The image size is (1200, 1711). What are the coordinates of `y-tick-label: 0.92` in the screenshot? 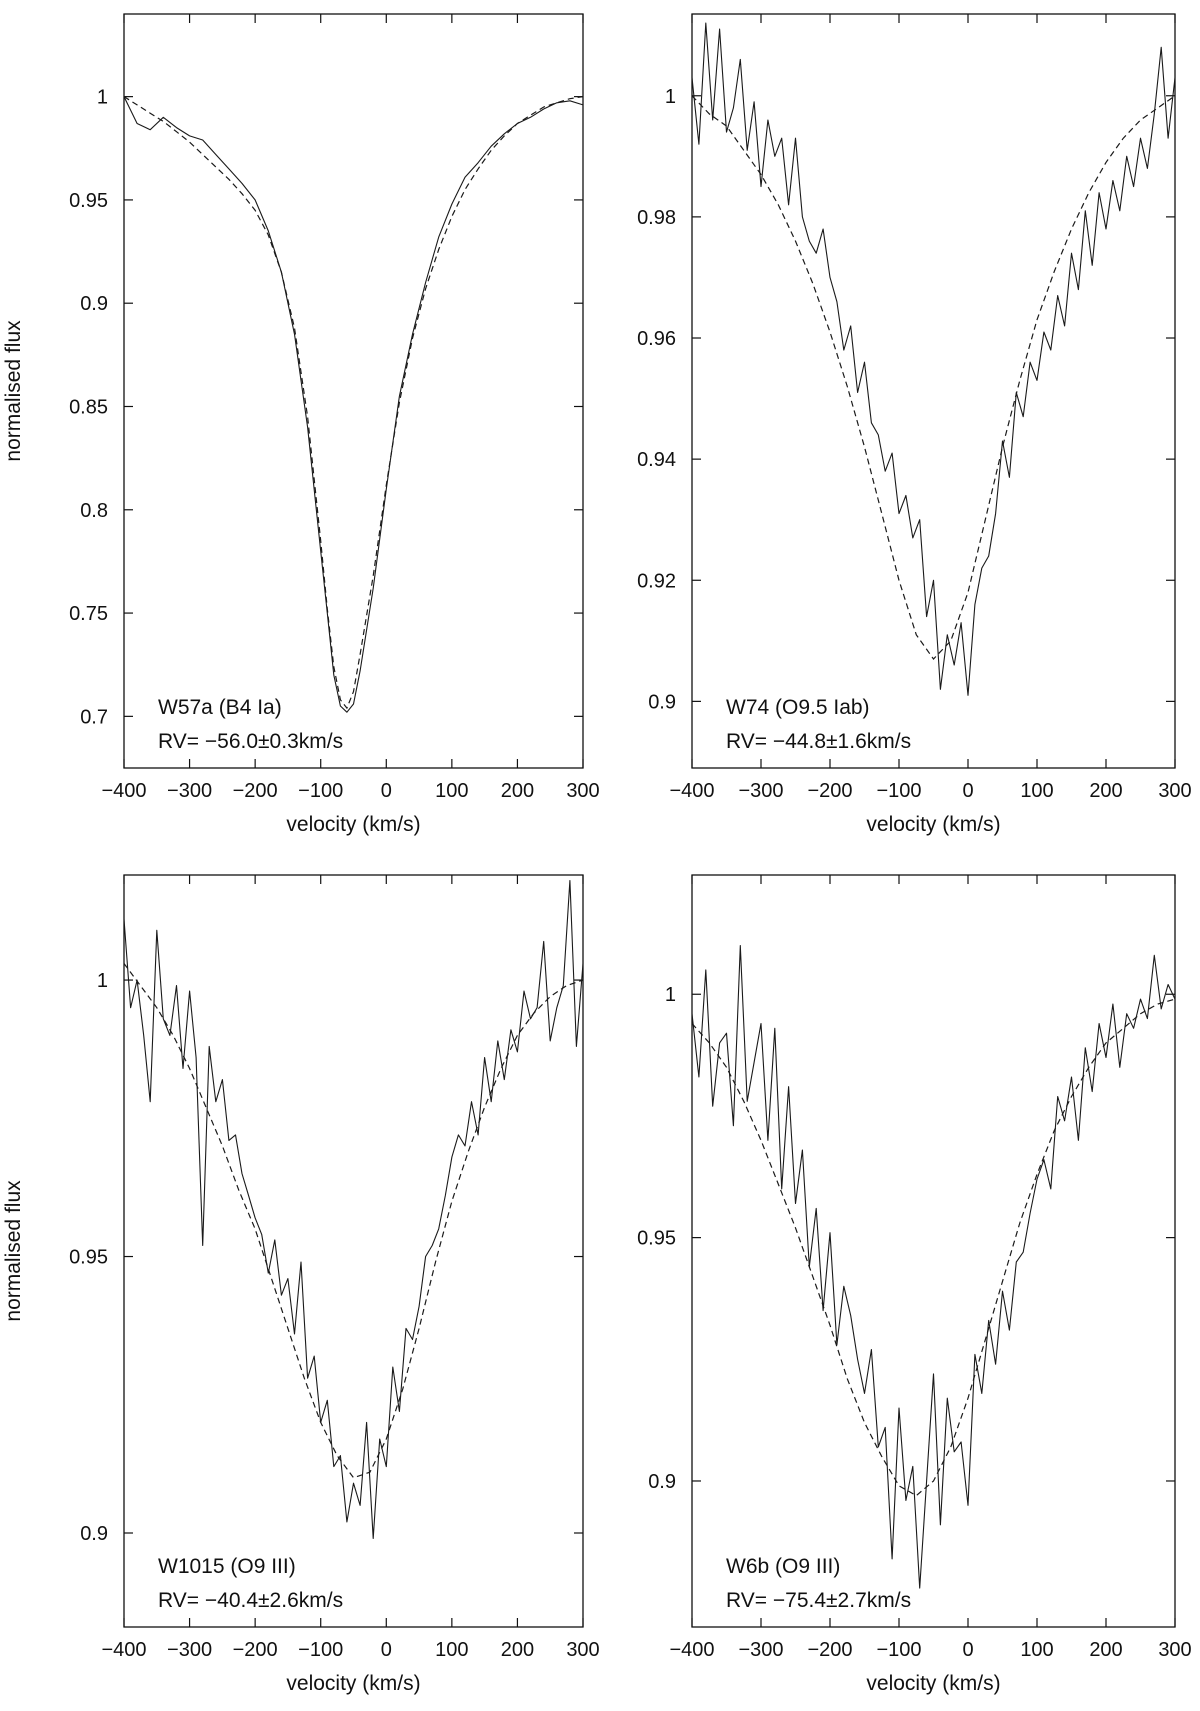 It's located at (656, 581).